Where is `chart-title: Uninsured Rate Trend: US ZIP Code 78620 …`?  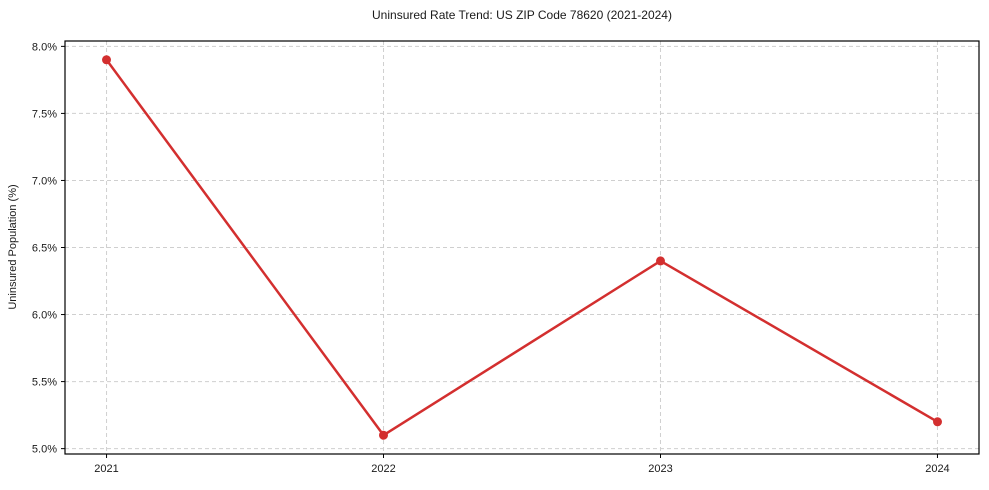 chart-title: Uninsured Rate Trend: US ZIP Code 78620 … is located at coordinates (522, 15).